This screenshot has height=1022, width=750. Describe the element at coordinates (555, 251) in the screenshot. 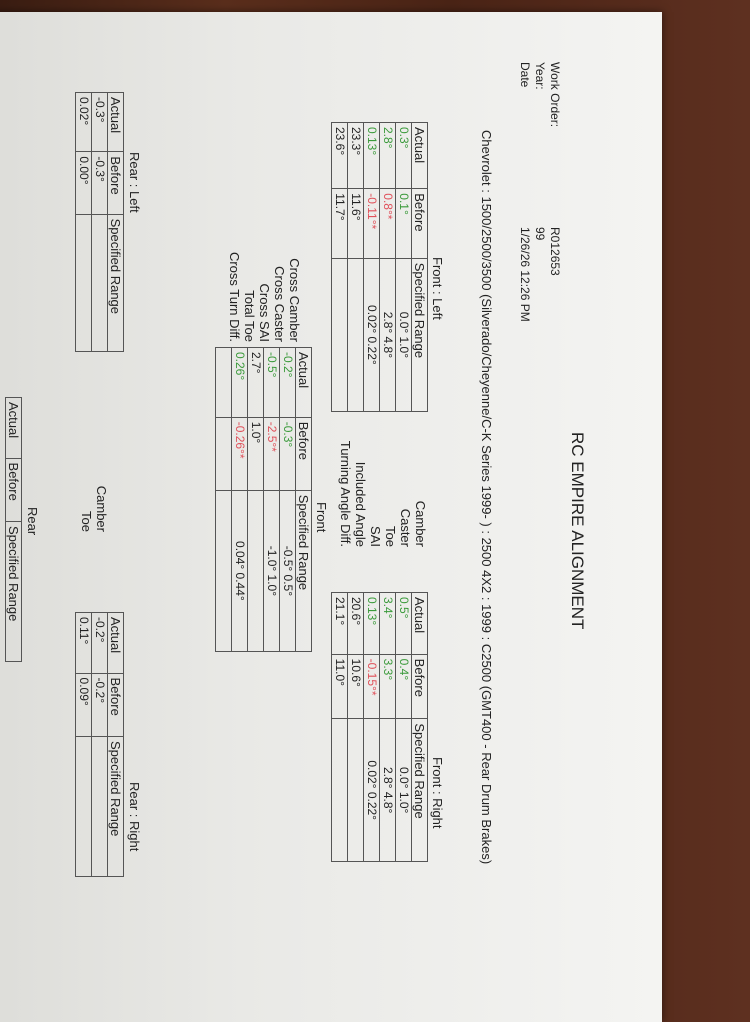

I see `work-order-value: R012653` at that location.